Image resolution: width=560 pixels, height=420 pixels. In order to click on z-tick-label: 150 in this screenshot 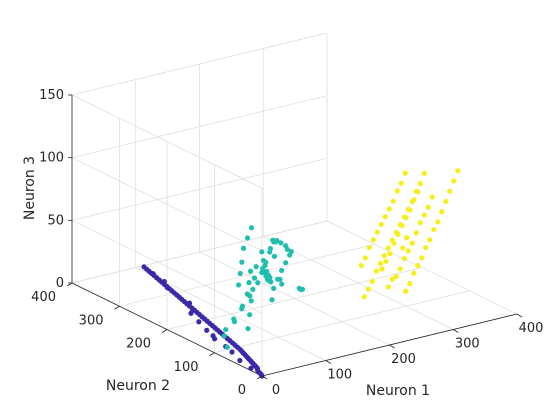, I will do `click(51, 95)`.